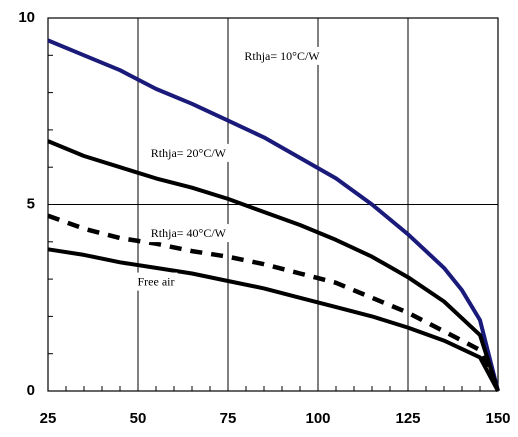  I want to click on series-label-2: Rthja= 40°C/W, so click(189, 233).